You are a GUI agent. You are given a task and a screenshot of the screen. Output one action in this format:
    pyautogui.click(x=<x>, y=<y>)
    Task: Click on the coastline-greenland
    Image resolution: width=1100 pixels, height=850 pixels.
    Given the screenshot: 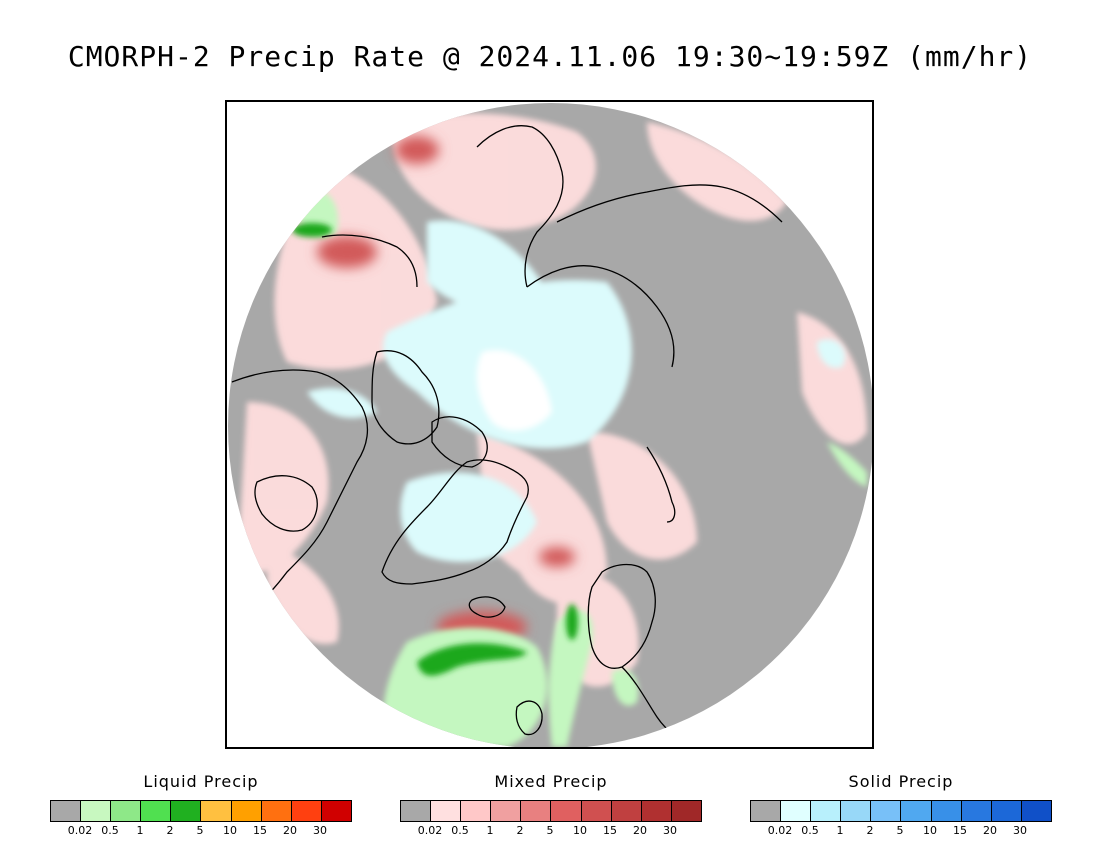 What is the action you would take?
    pyautogui.click(x=455, y=522)
    